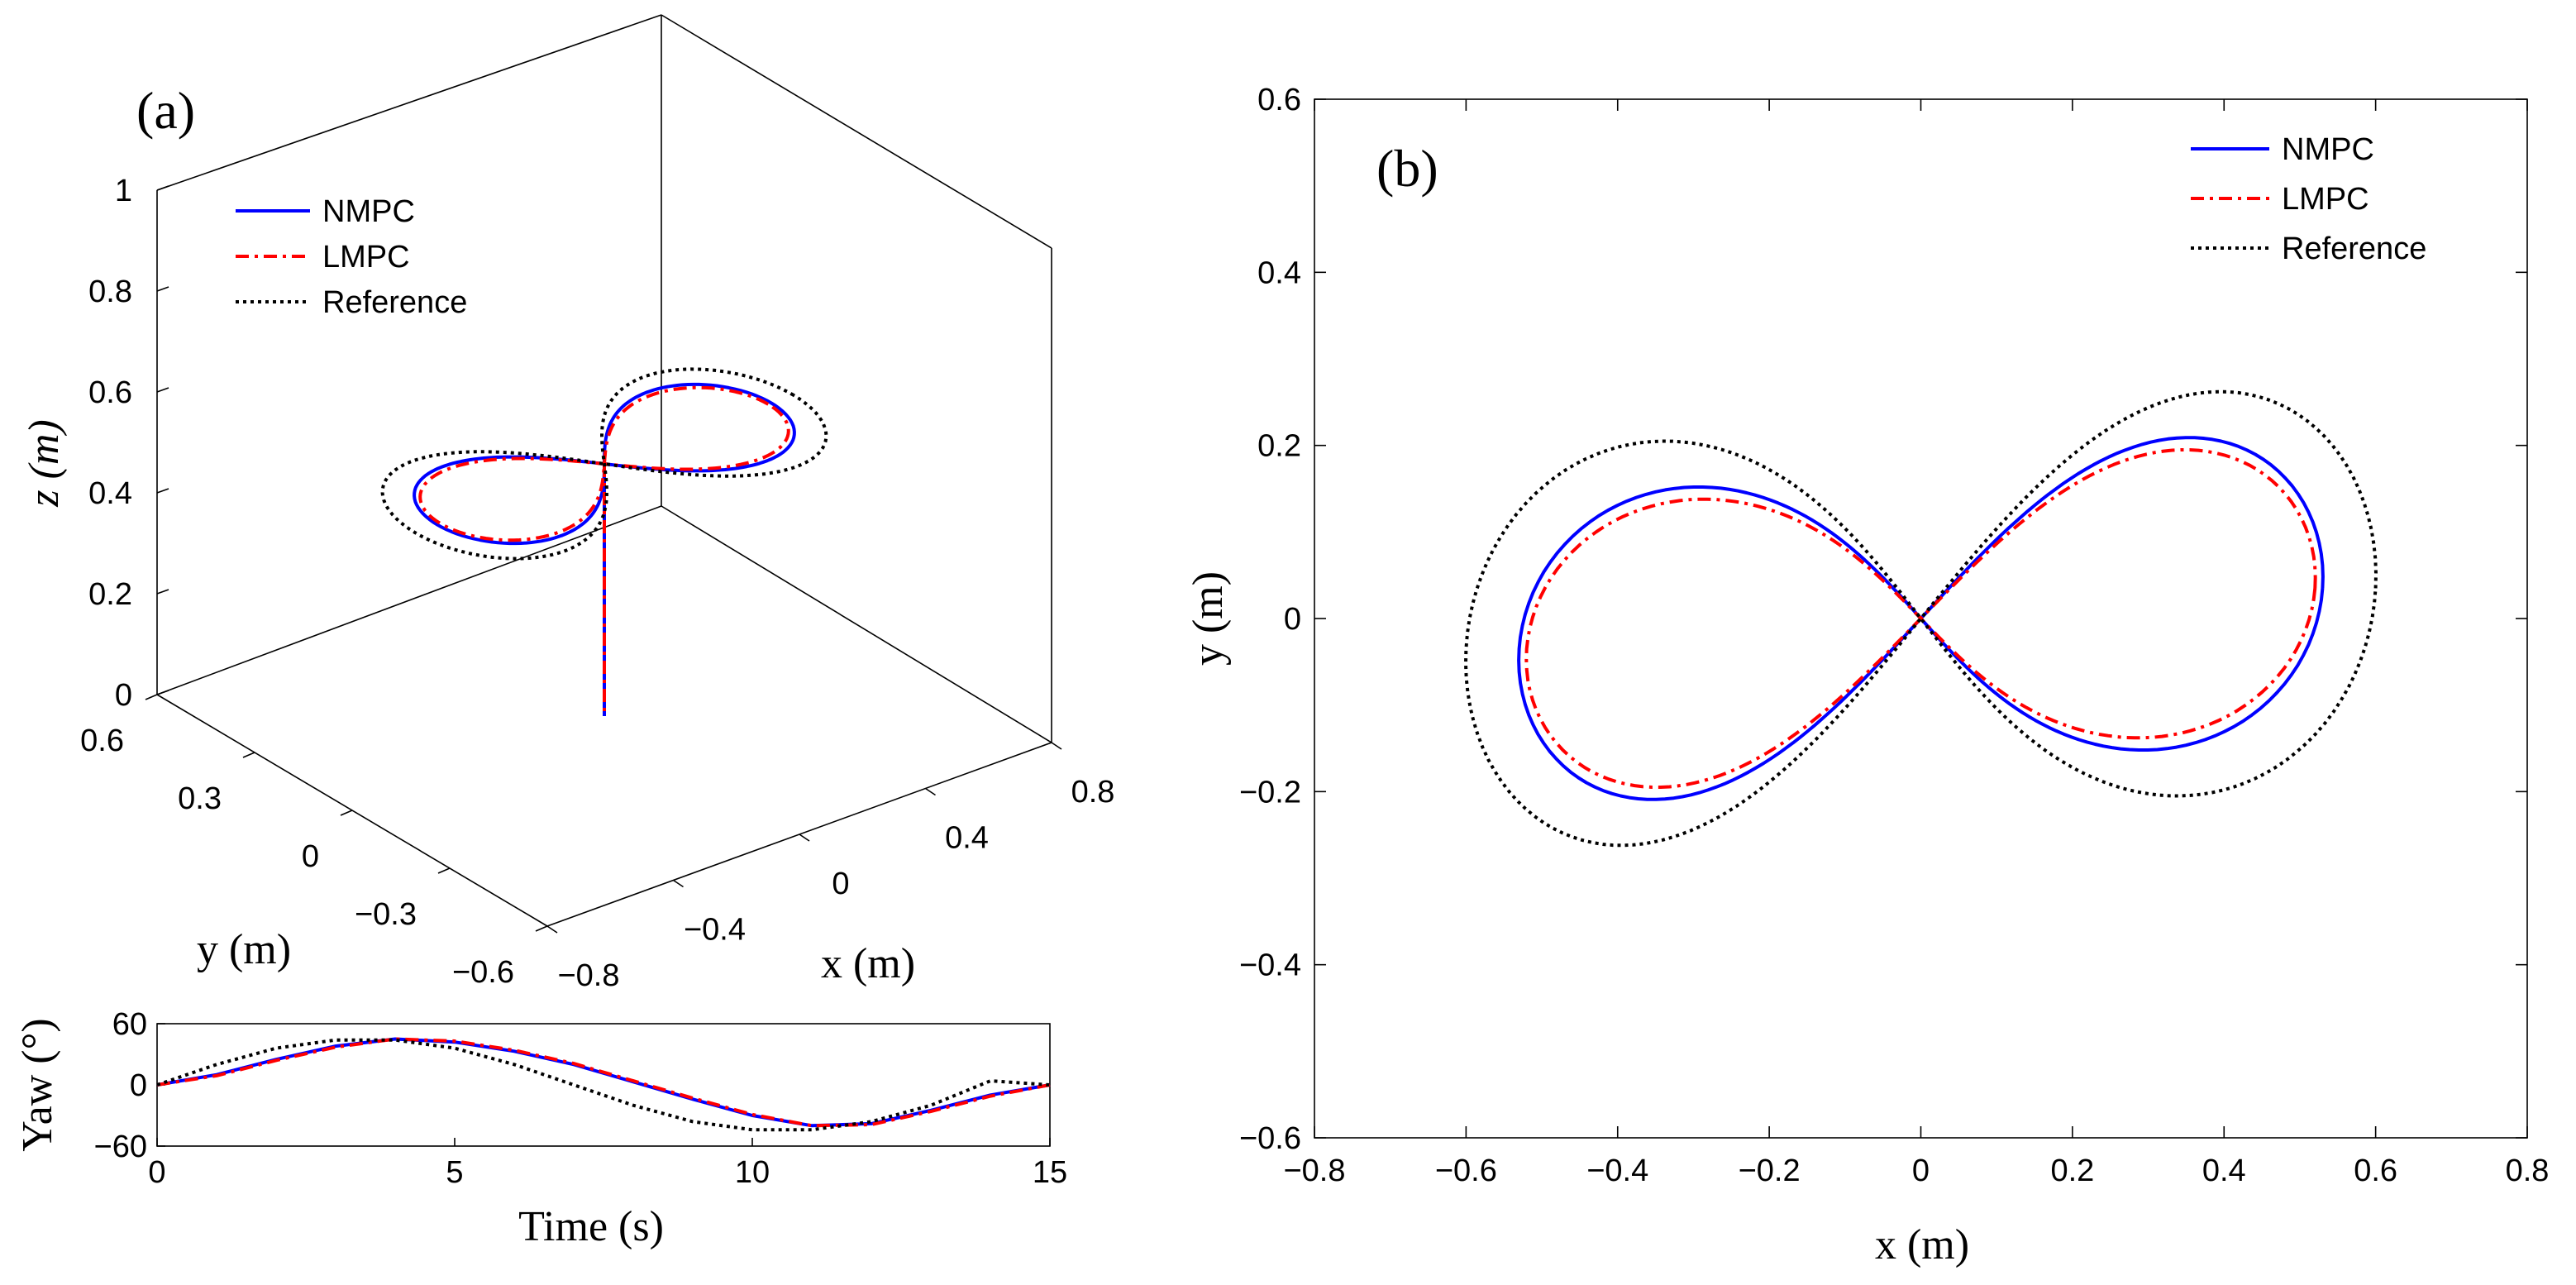  I want to click on x-tick-label: −0.6, so click(1466, 1171).